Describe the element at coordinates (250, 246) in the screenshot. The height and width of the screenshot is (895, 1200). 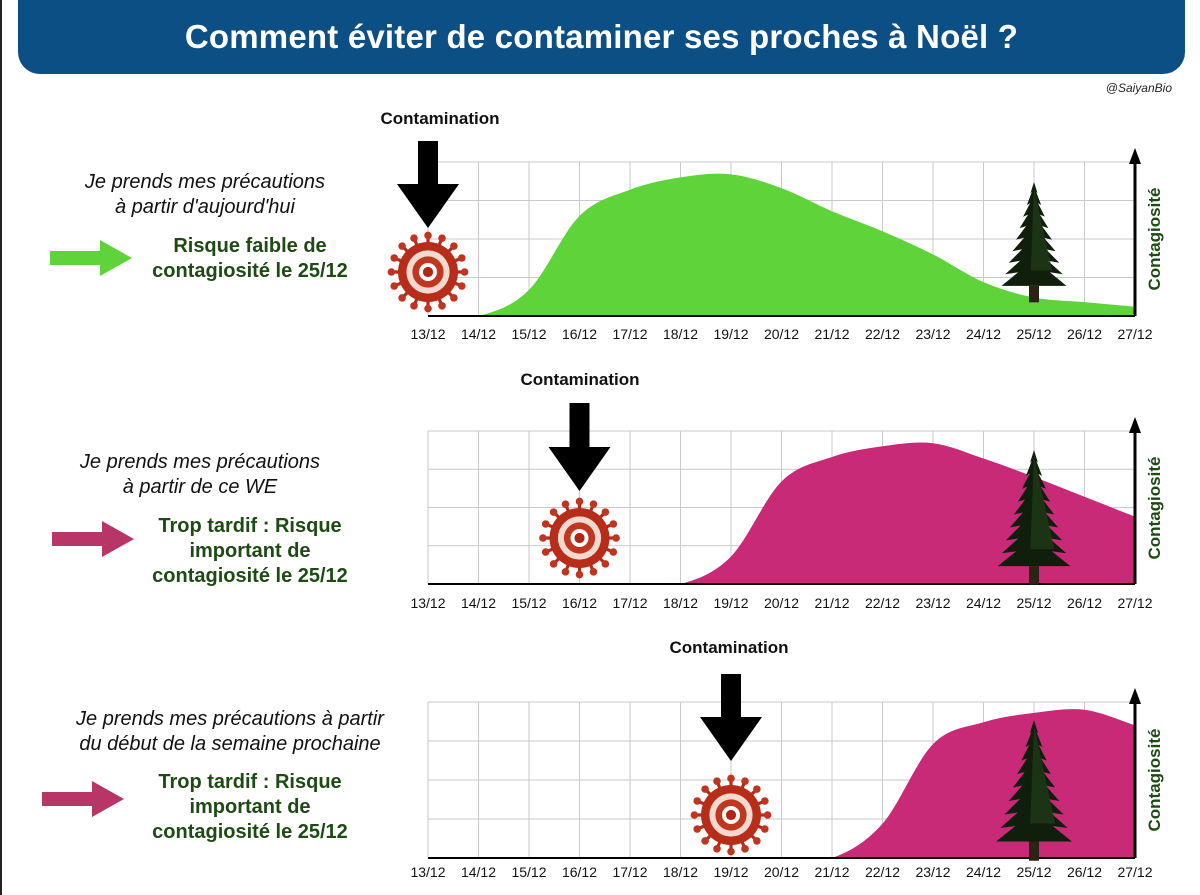
I see `risk-line: Risque faible de` at that location.